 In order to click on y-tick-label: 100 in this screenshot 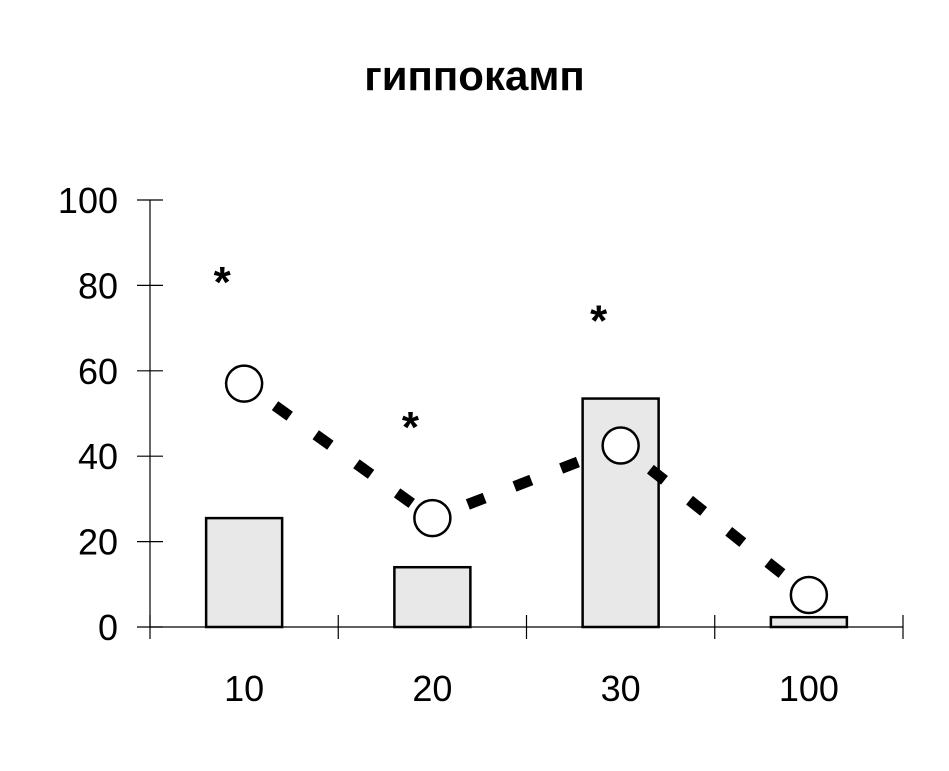, I will do `click(88, 200)`.